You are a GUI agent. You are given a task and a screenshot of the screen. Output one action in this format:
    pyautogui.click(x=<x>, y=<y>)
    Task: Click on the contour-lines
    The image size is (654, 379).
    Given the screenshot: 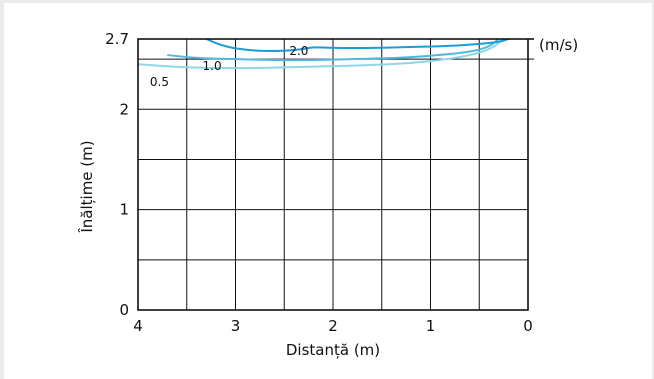 What is the action you would take?
    pyautogui.click(x=323, y=54)
    